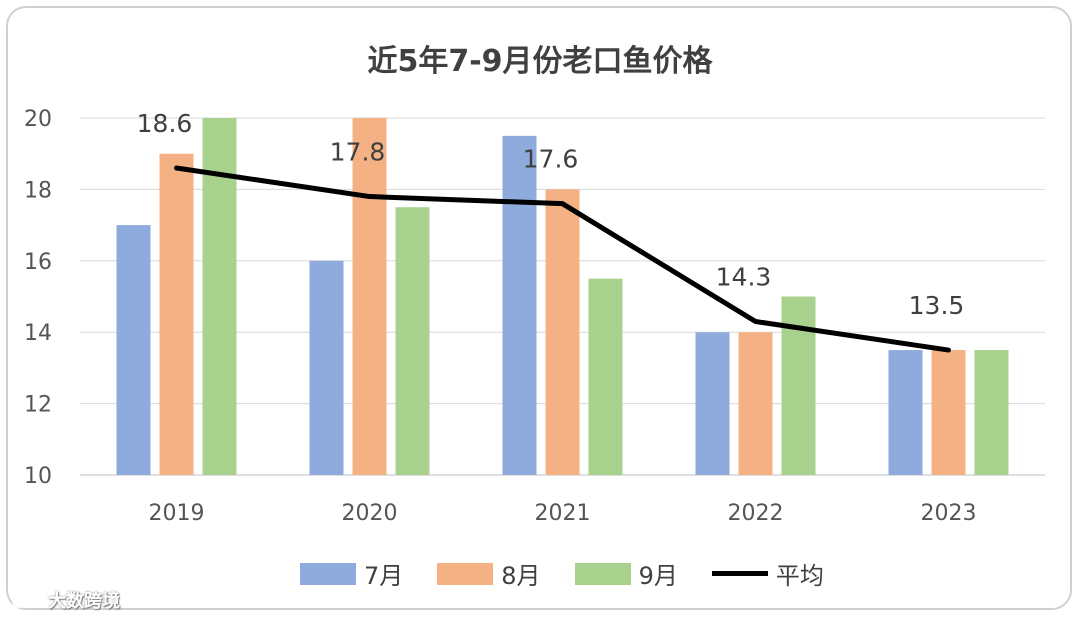  What do you see at coordinates (562, 332) in the screenshot?
I see `bar-8月-2021` at bounding box center [562, 332].